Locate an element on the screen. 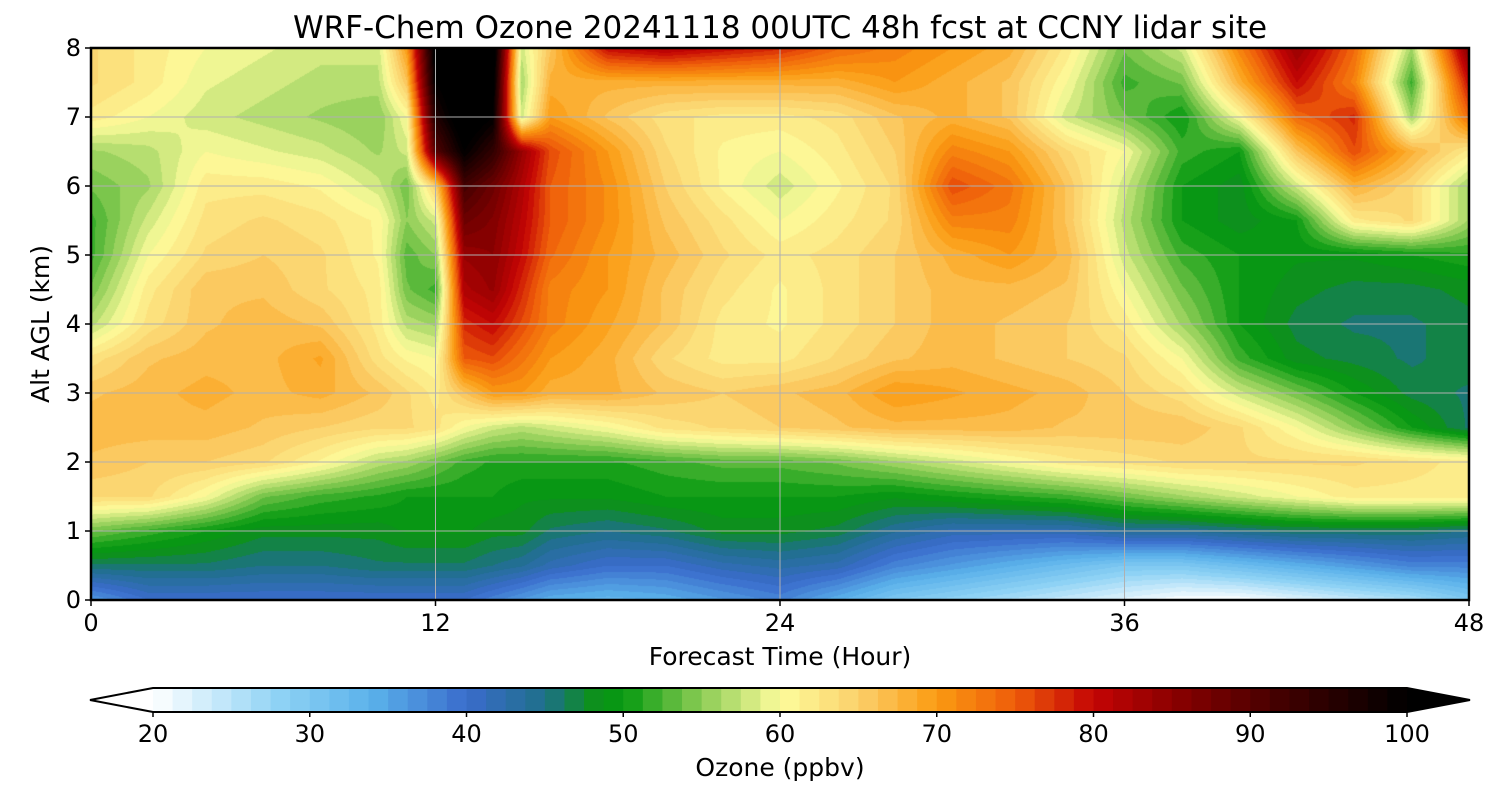  colorbar-tick-label: 100 is located at coordinates (1407, 734).